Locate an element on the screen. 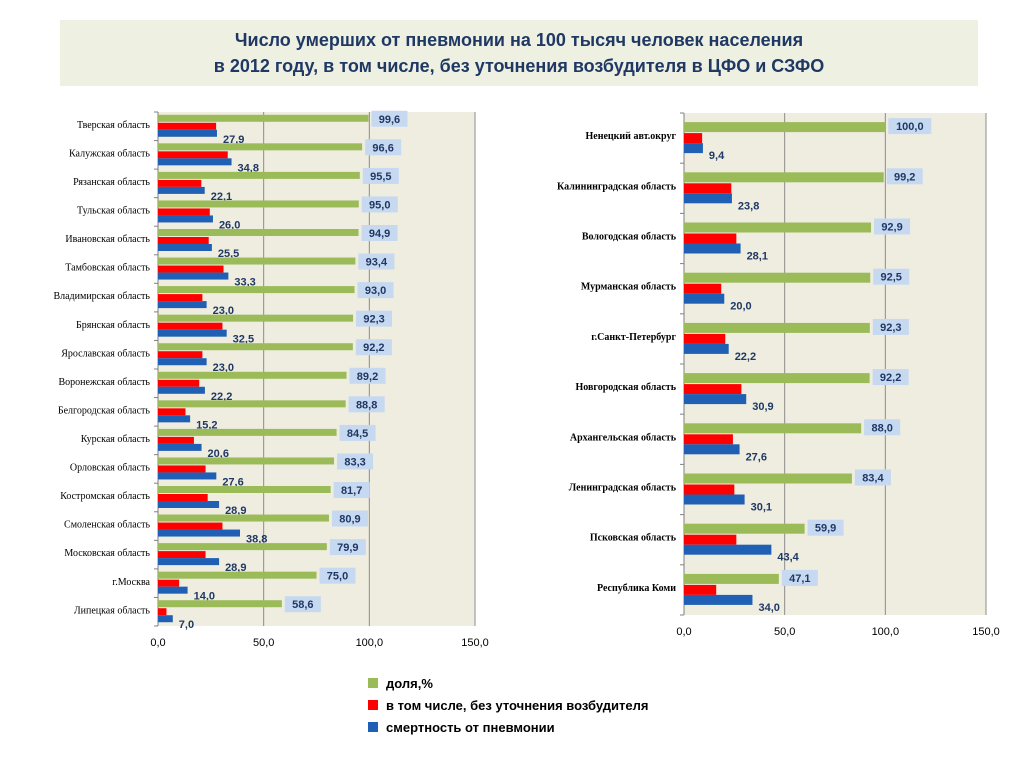 This screenshot has height=768, width=1024. cfo-tick-label: 150,0 is located at coordinates (475, 643).